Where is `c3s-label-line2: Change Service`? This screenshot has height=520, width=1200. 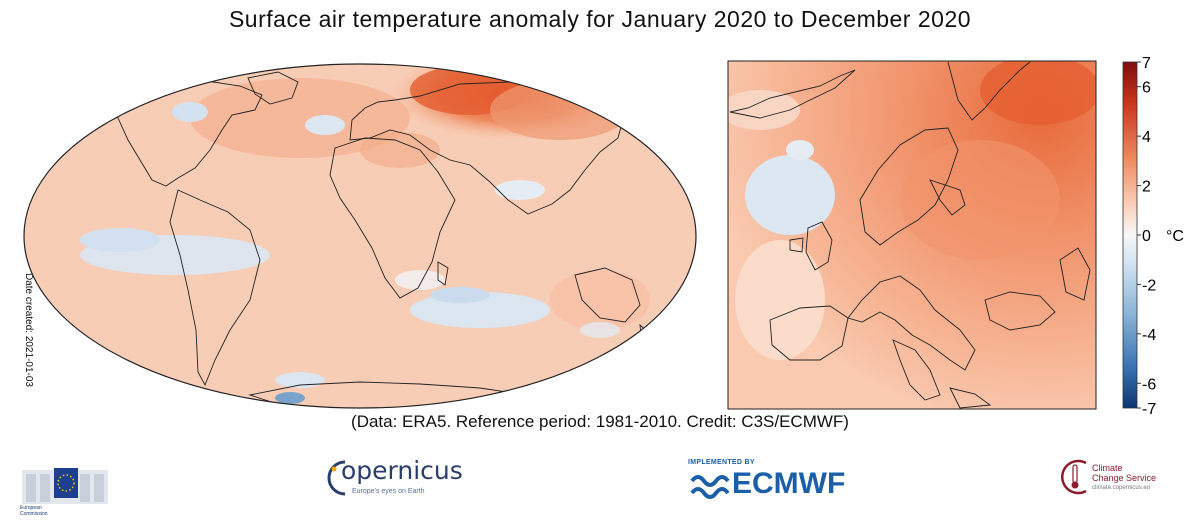
c3s-label-line2: Change Service is located at coordinates (1124, 478).